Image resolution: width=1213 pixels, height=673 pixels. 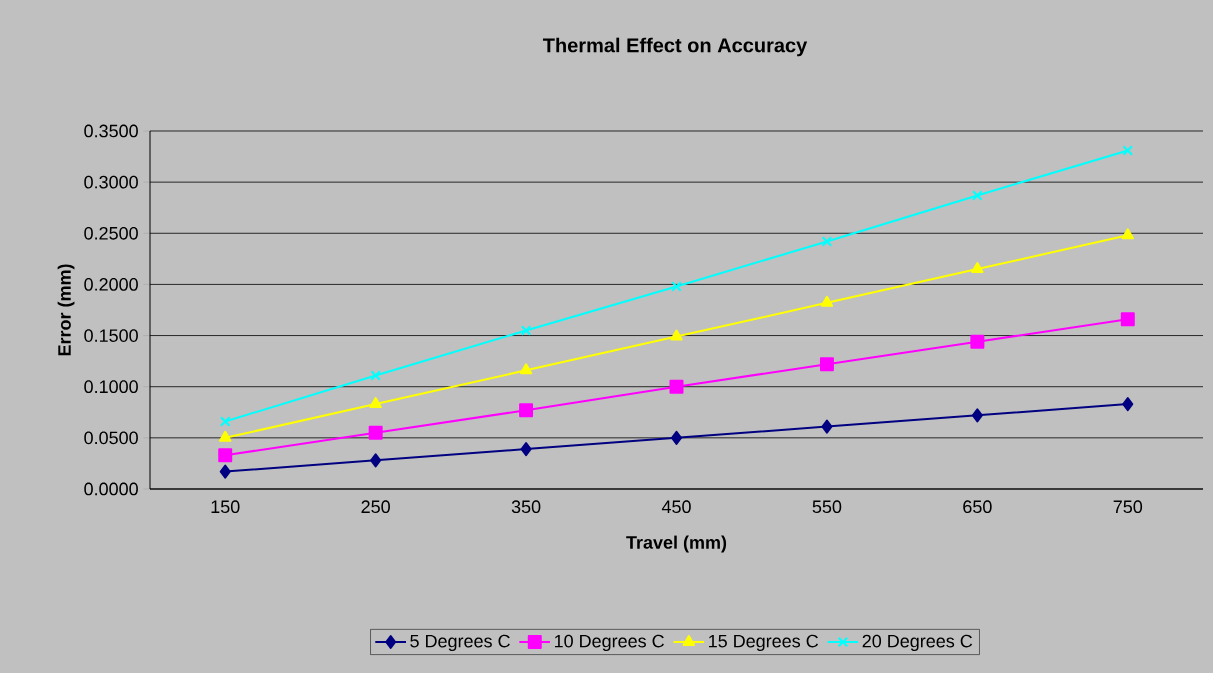 What do you see at coordinates (675, 47) in the screenshot?
I see `chart-title: Thermal Effect on Accuracy` at bounding box center [675, 47].